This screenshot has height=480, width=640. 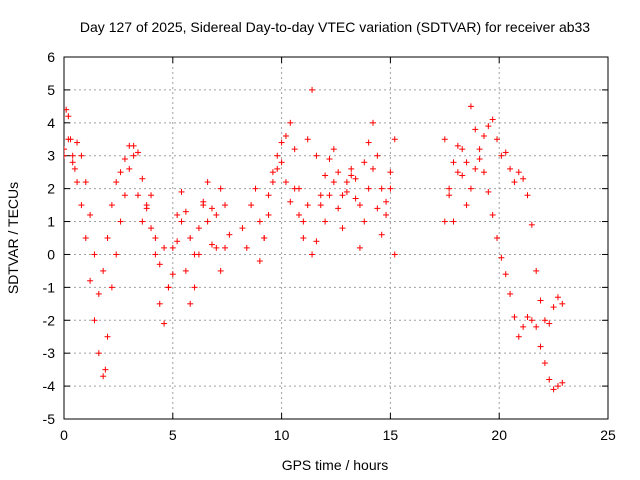 What do you see at coordinates (49, 419) in the screenshot?
I see `y-tick-label: -5` at bounding box center [49, 419].